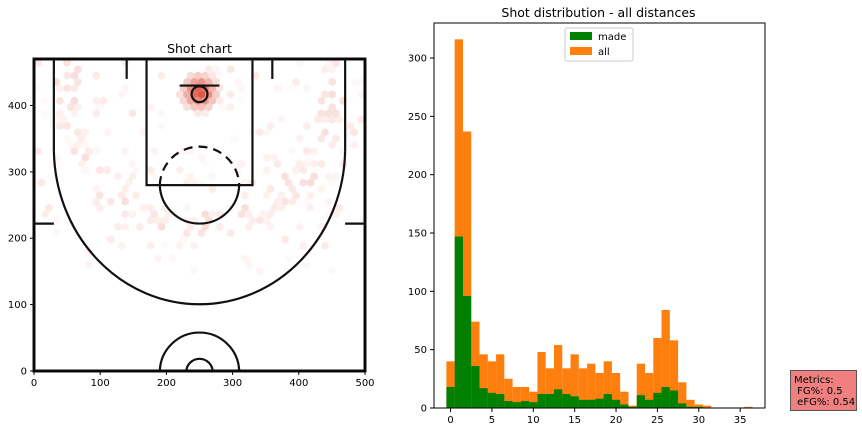 The image size is (862, 432). I want to click on shot-chart-y-ticks: 0 100 200 300 400, so click(21, 239).